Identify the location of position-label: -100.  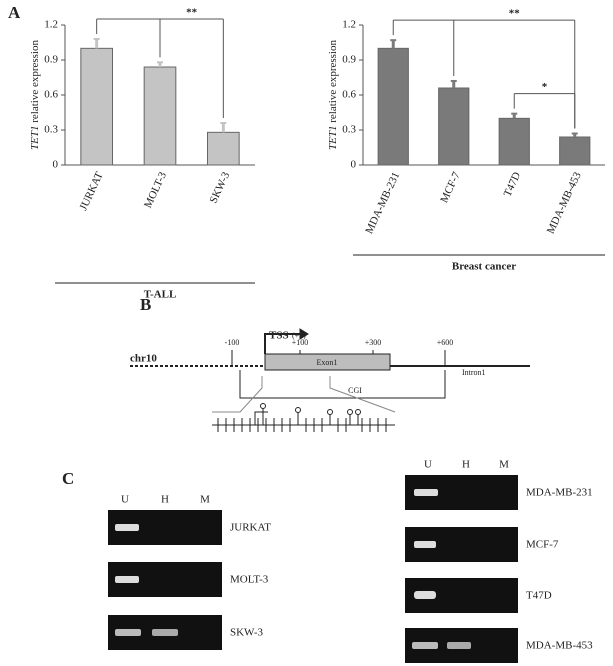
(232, 342).